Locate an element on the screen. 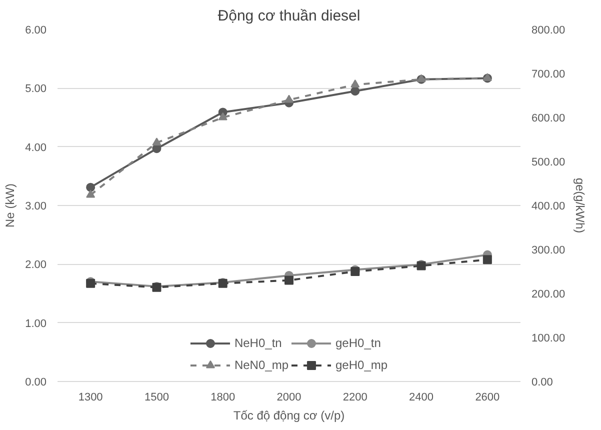 This screenshot has width=601, height=430. y-tick-label: 1.00 is located at coordinates (36, 324).